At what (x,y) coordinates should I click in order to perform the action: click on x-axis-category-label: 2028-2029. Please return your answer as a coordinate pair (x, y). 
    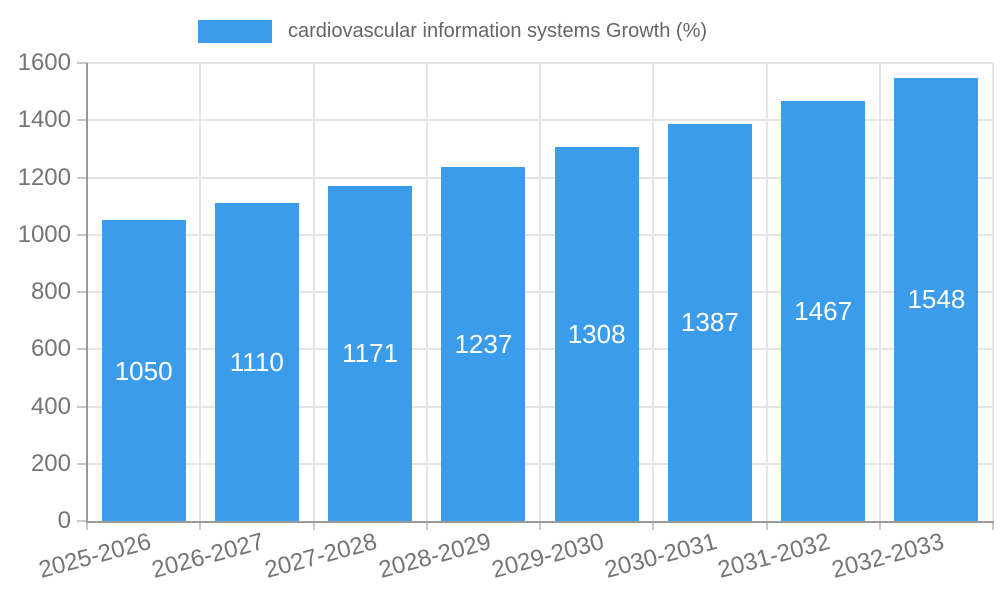
    Looking at the image, I should click on (434, 556).